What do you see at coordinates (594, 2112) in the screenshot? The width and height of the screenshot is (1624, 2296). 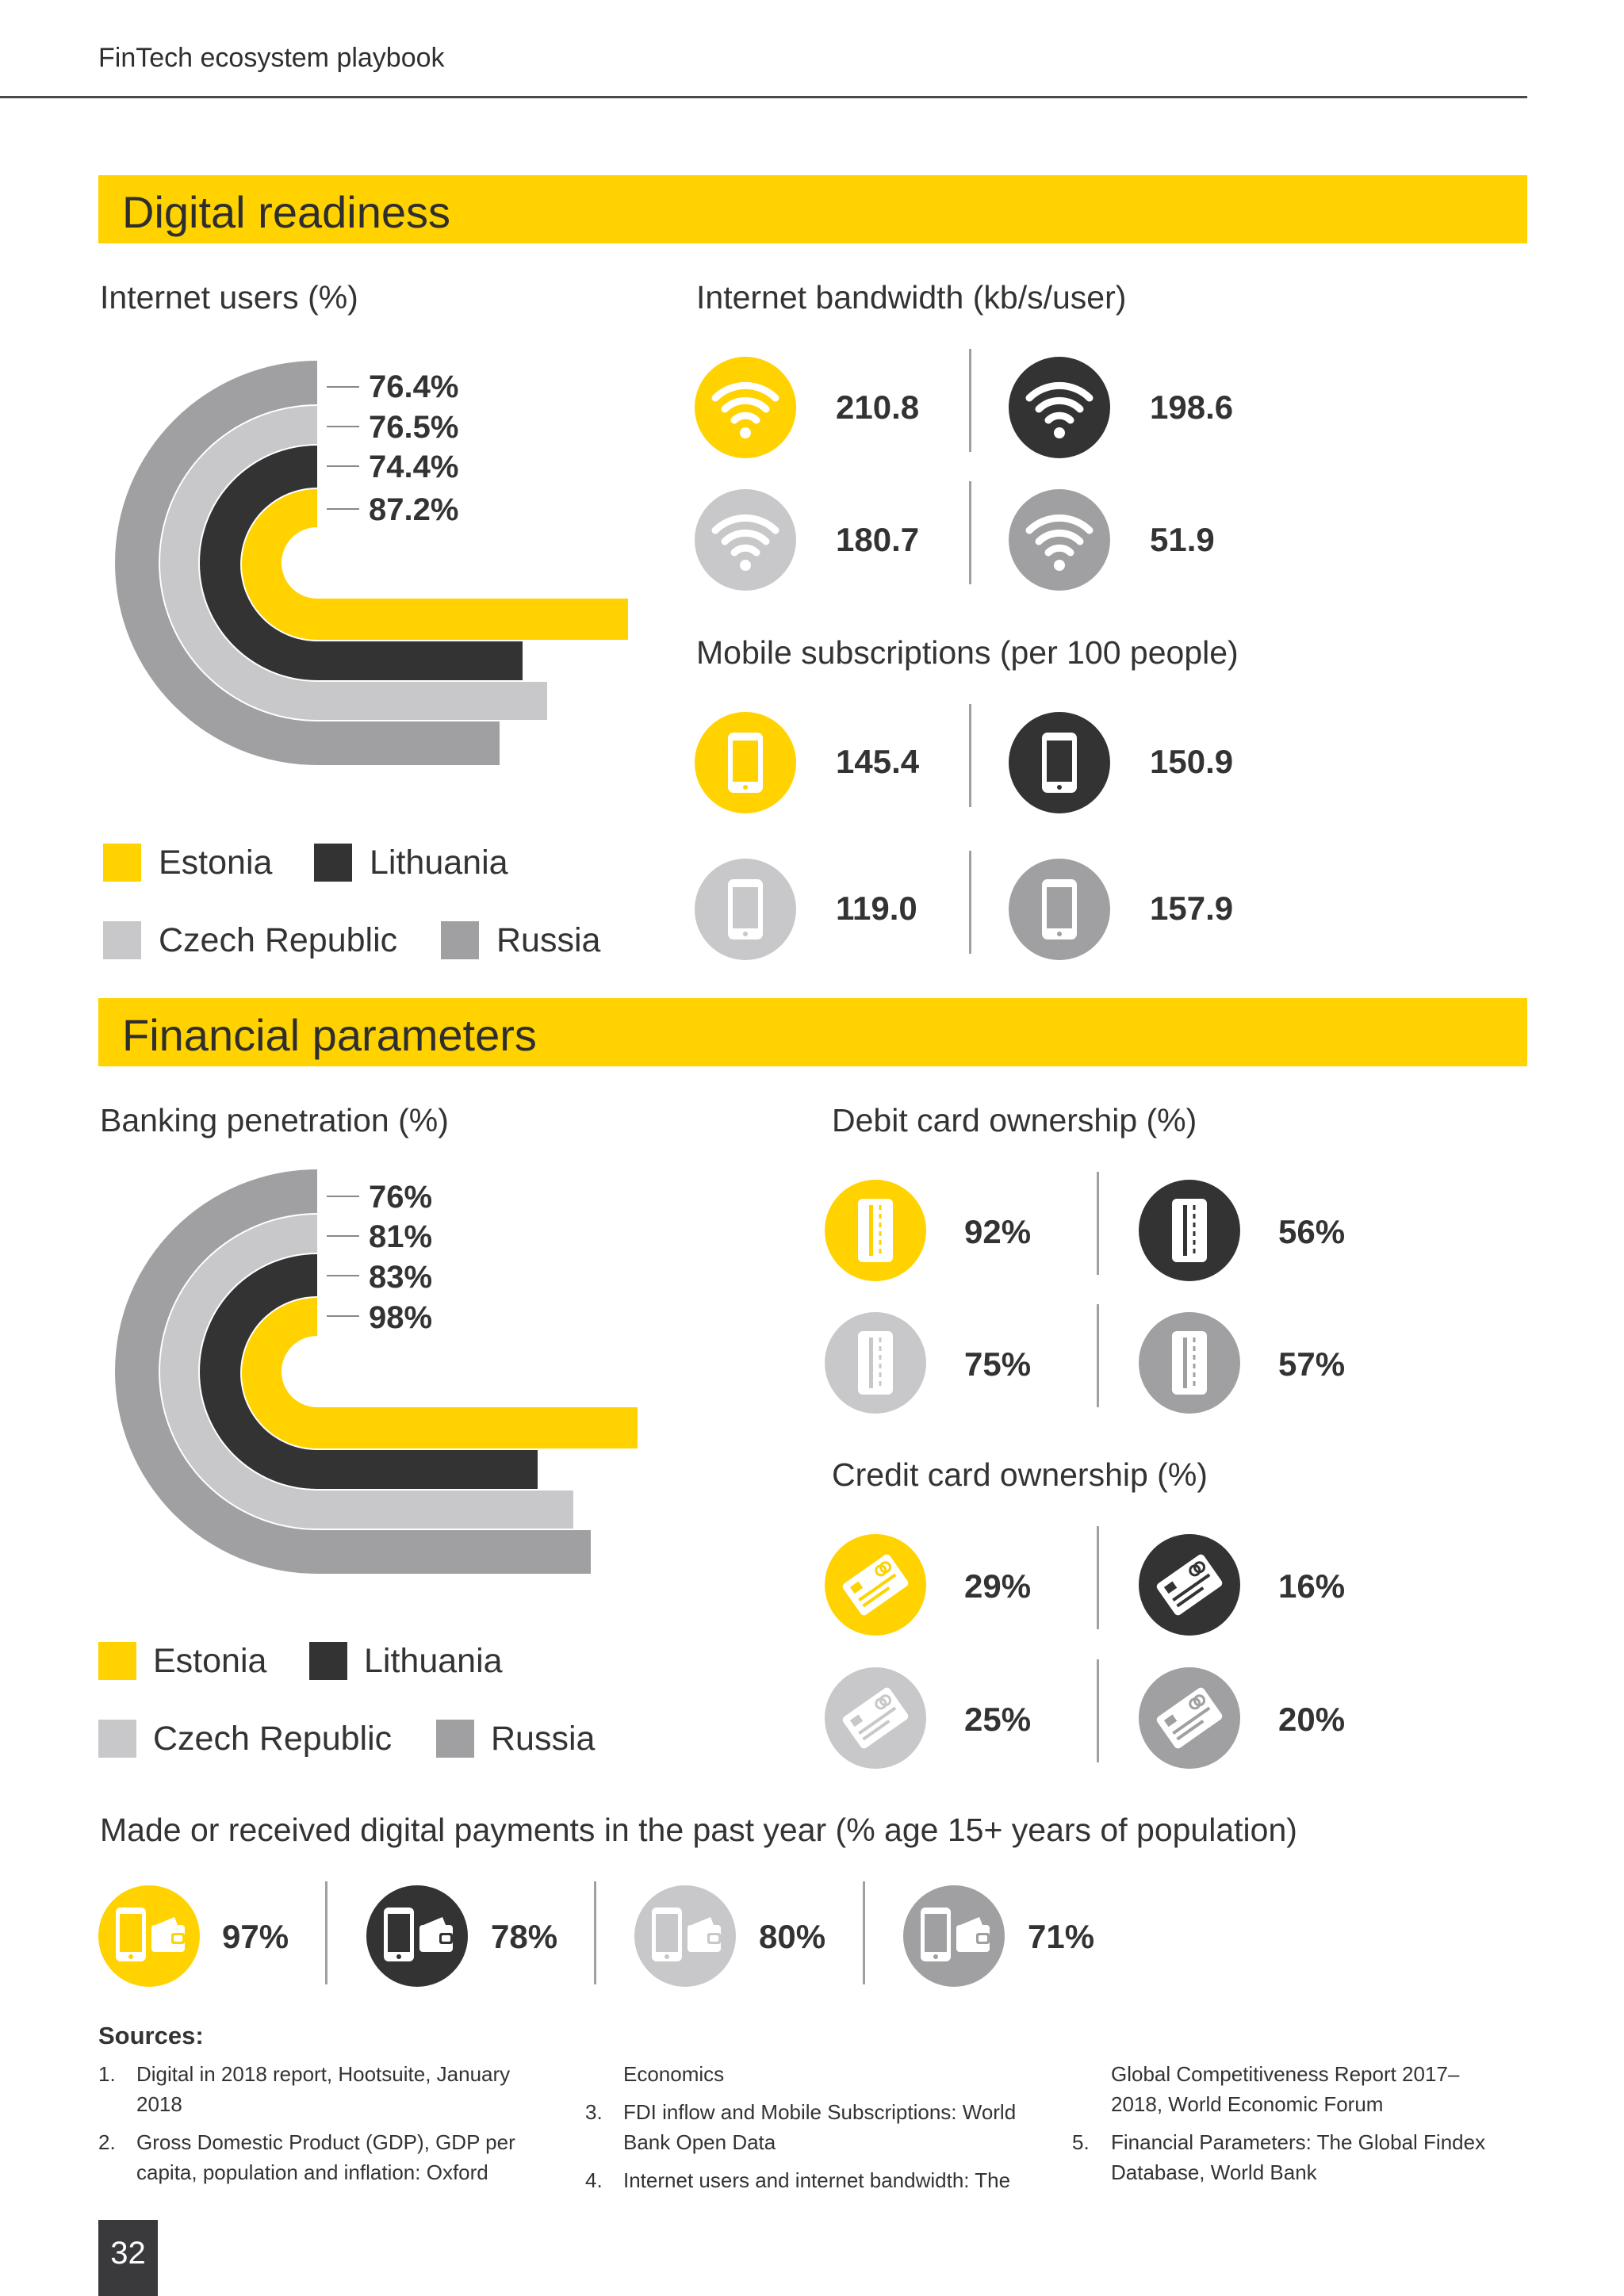 I see `source-item-3: 3.` at bounding box center [594, 2112].